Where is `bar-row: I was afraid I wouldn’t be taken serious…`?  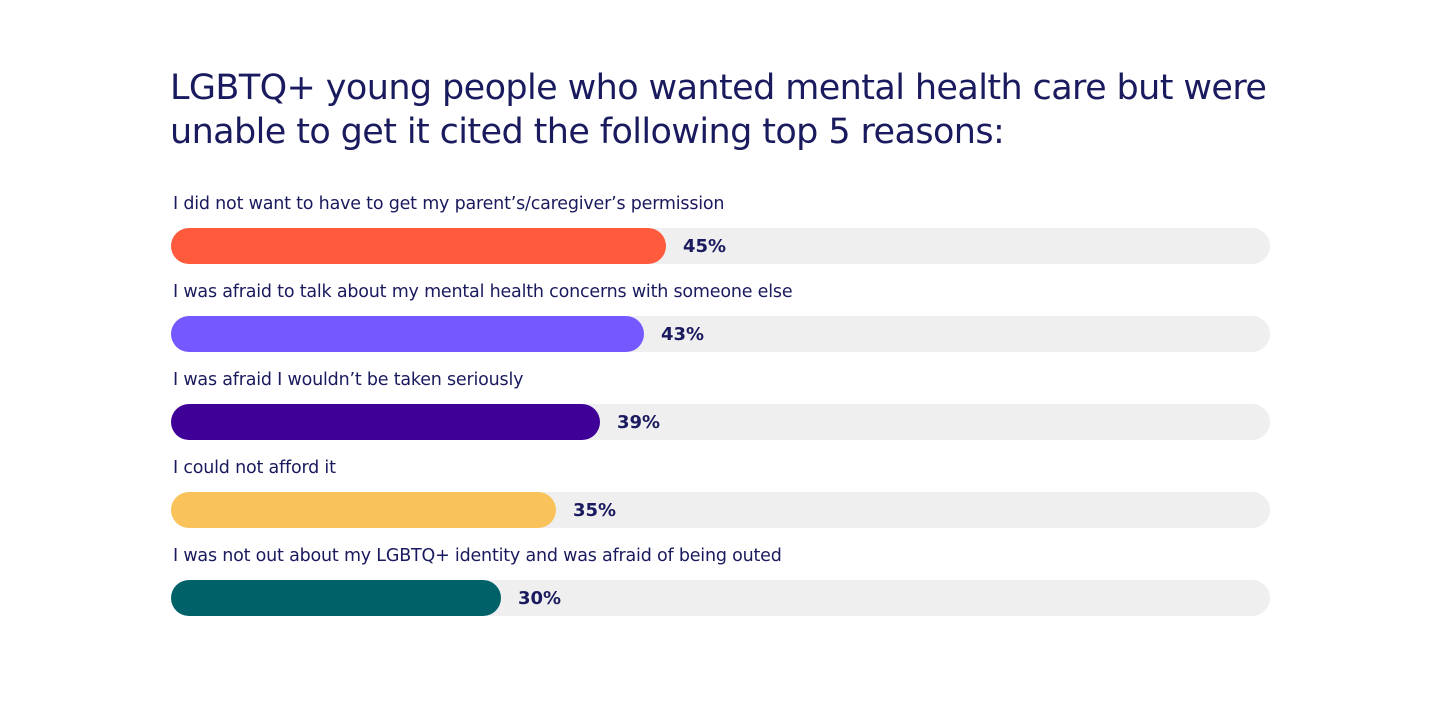 bar-row: I was afraid I wouldn’t be taken serious… is located at coordinates (721, 410).